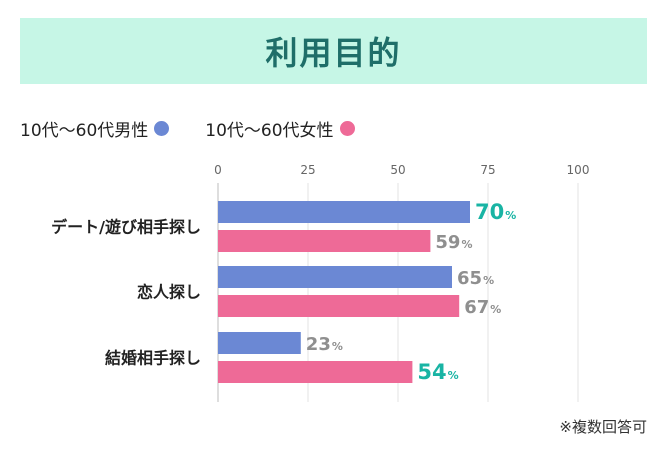  Describe the element at coordinates (482, 307) in the screenshot. I see `data-label: 67%` at that location.